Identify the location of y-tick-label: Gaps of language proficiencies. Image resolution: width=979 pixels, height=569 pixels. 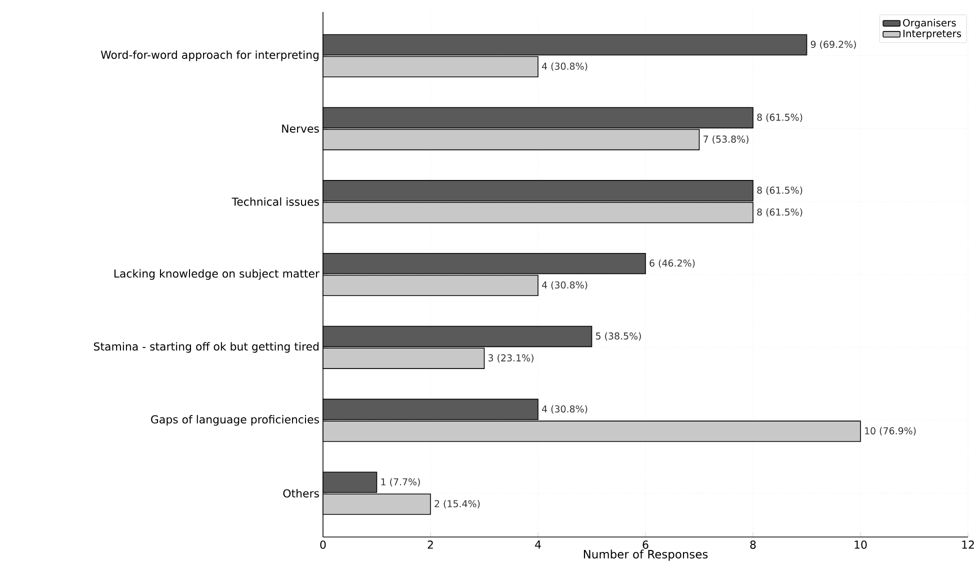
(235, 420).